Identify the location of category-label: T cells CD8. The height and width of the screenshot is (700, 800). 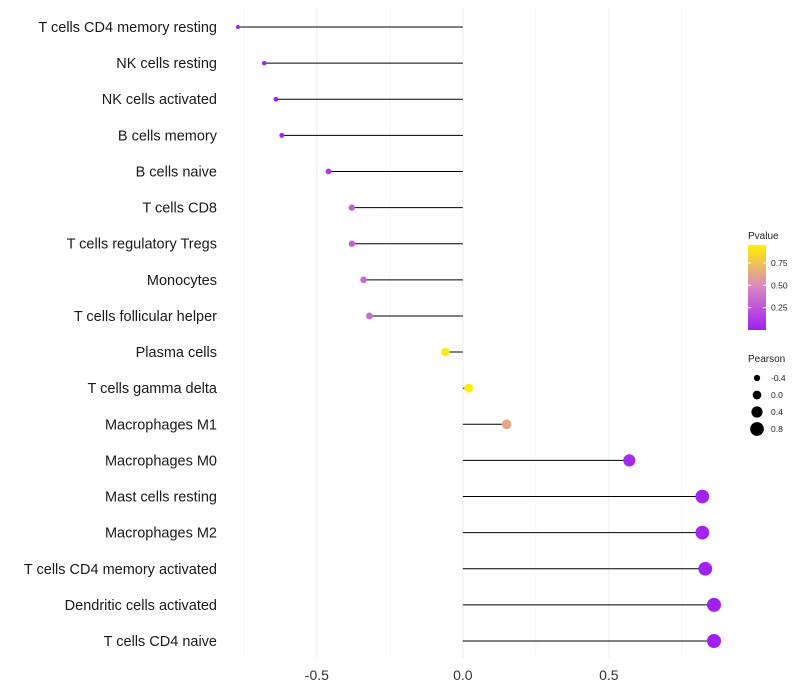
(179, 209).